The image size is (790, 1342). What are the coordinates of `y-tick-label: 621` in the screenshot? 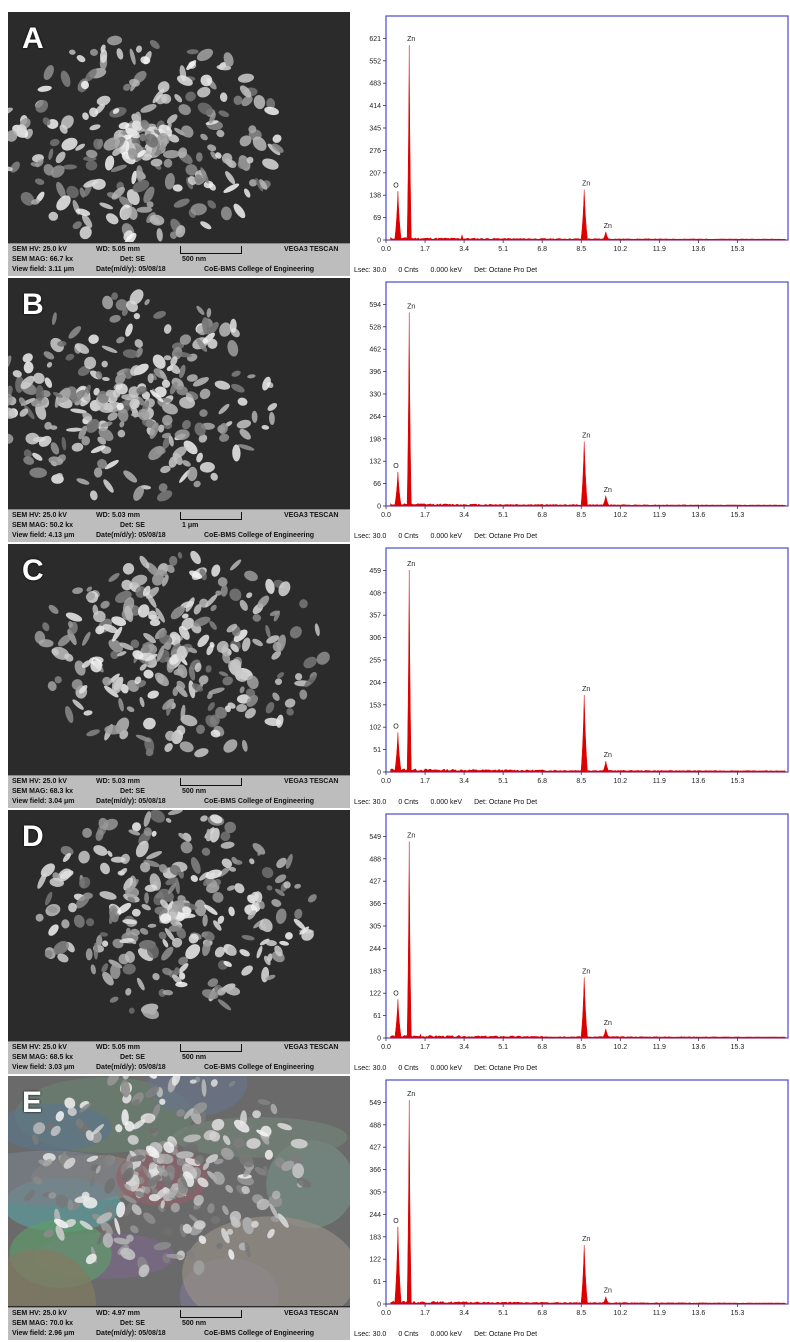 It's located at (375, 39).